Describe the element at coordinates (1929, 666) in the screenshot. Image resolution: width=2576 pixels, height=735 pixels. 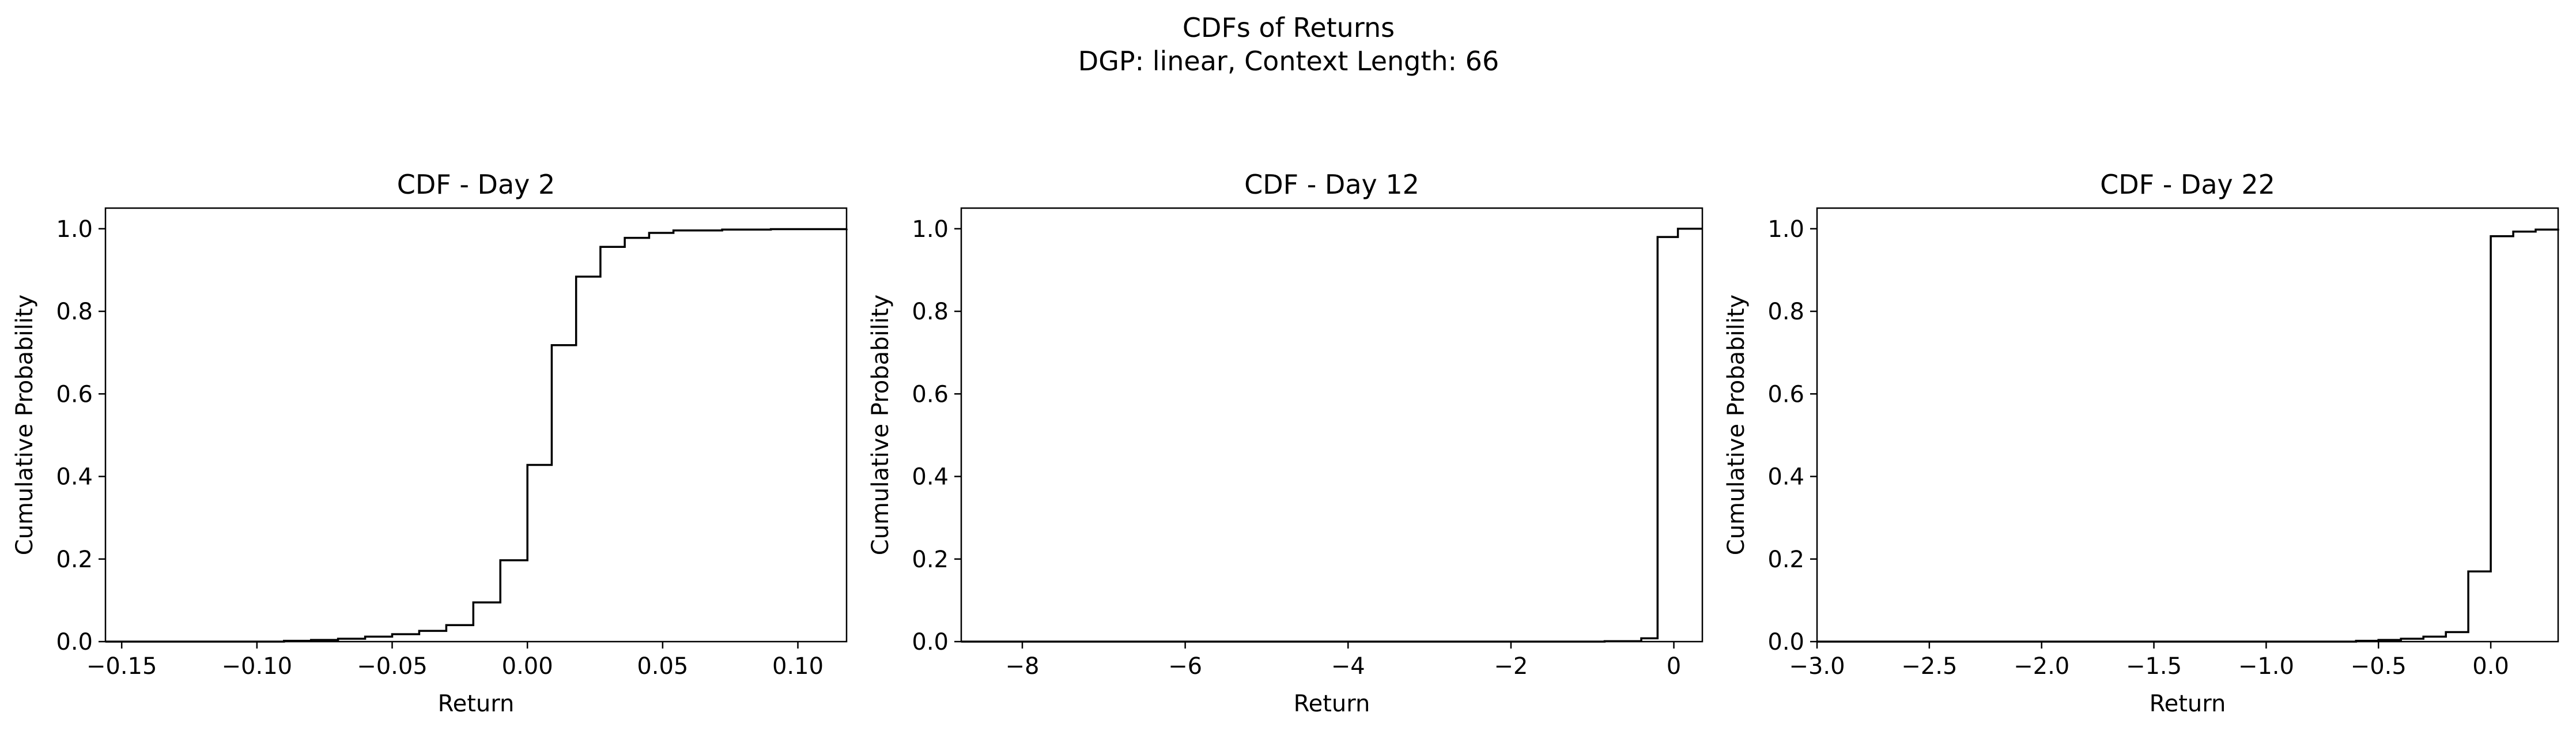
I see `x-tick-label: −2.5` at that location.